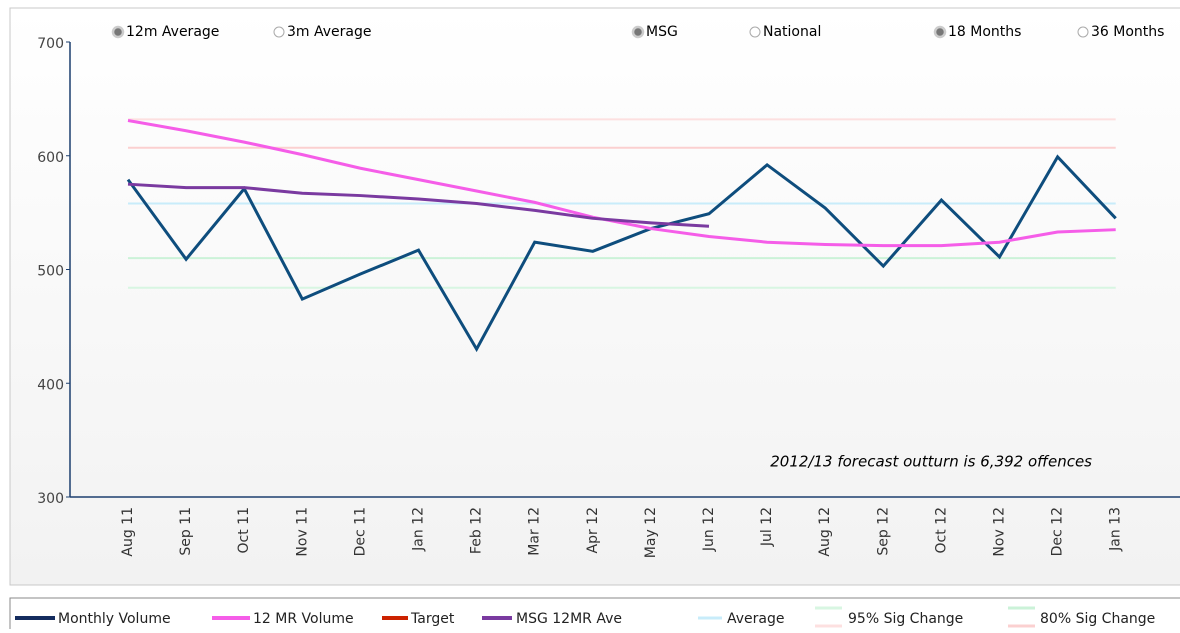  I want to click on x-tick-label: Nov 11, so click(302, 532).